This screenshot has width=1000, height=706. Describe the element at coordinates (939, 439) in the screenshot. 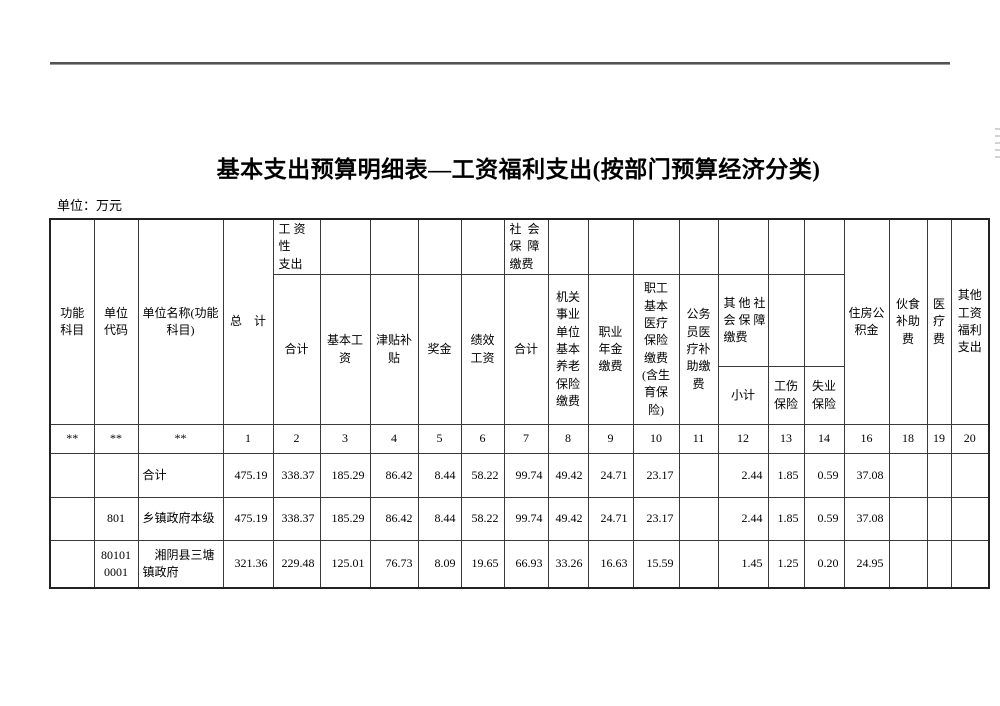

I see `column-number-cell: 19` at that location.